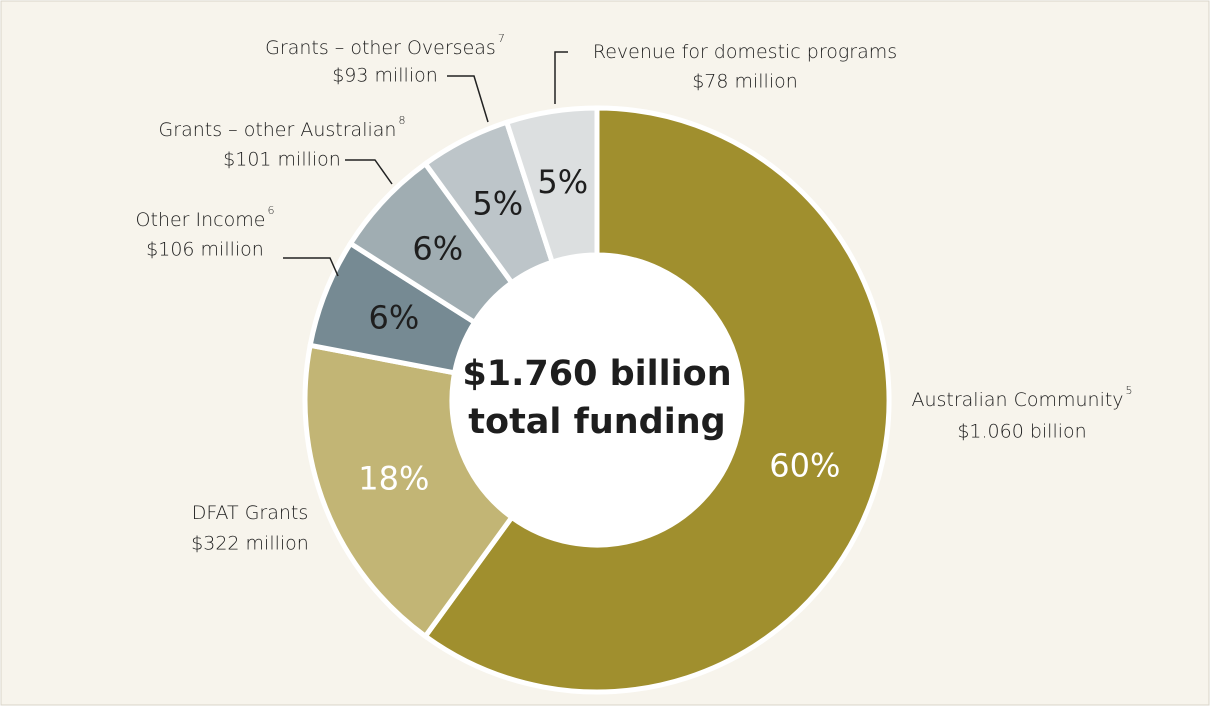 The image size is (1210, 706). I want to click on slice-label: Grants – other Overseas 7, so click(385, 45).